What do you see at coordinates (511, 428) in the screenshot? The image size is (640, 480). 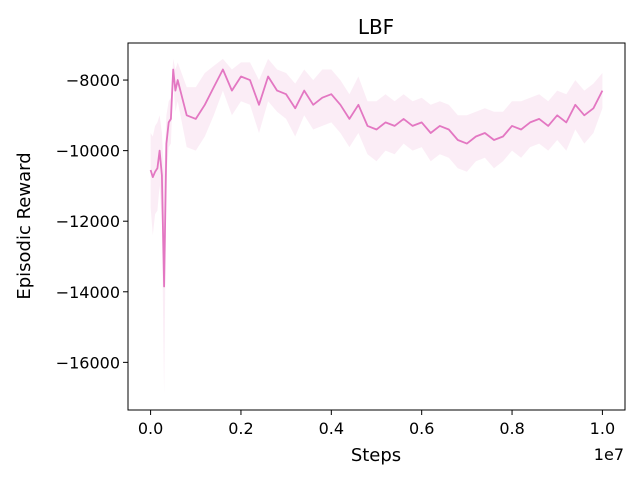 I see `x-tick-label: 0.8` at bounding box center [511, 428].